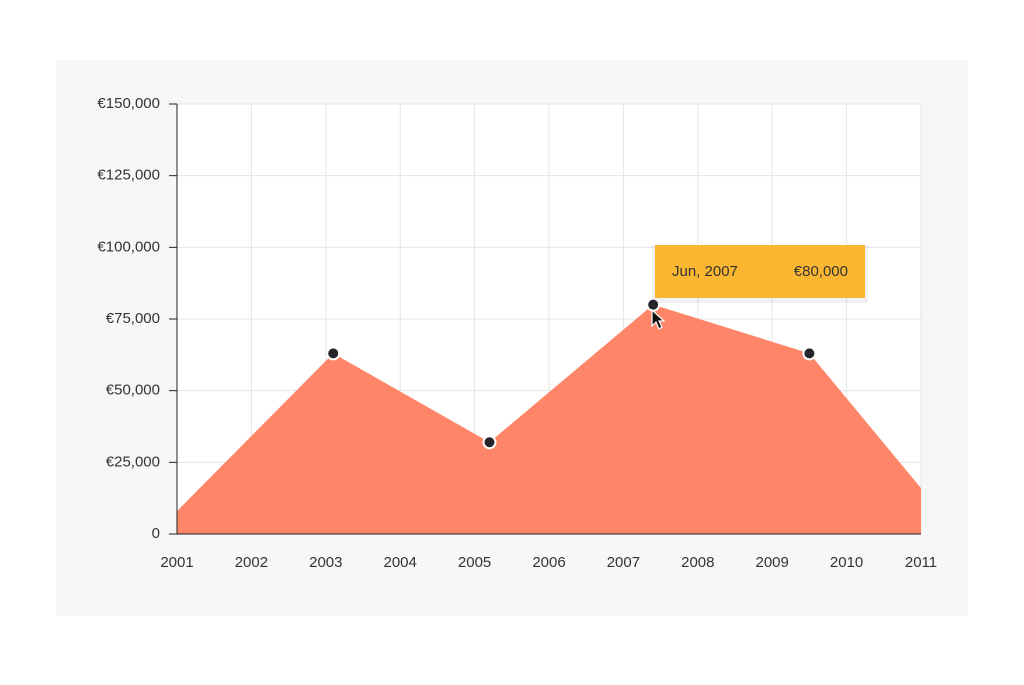  Describe the element at coordinates (821, 271) in the screenshot. I see `tooltip-value: €80,000` at that location.